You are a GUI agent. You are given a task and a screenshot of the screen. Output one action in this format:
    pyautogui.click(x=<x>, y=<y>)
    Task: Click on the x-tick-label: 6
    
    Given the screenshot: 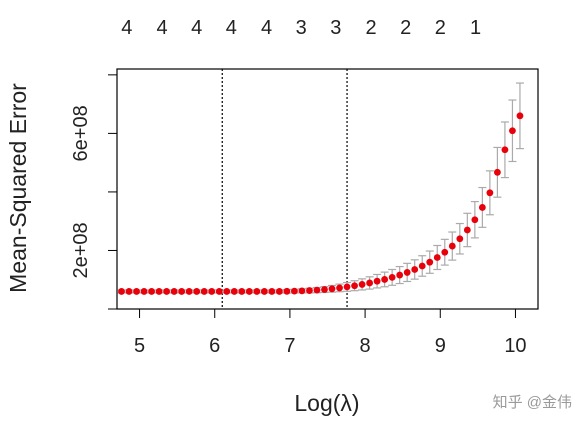 What is the action you would take?
    pyautogui.click(x=214, y=346)
    